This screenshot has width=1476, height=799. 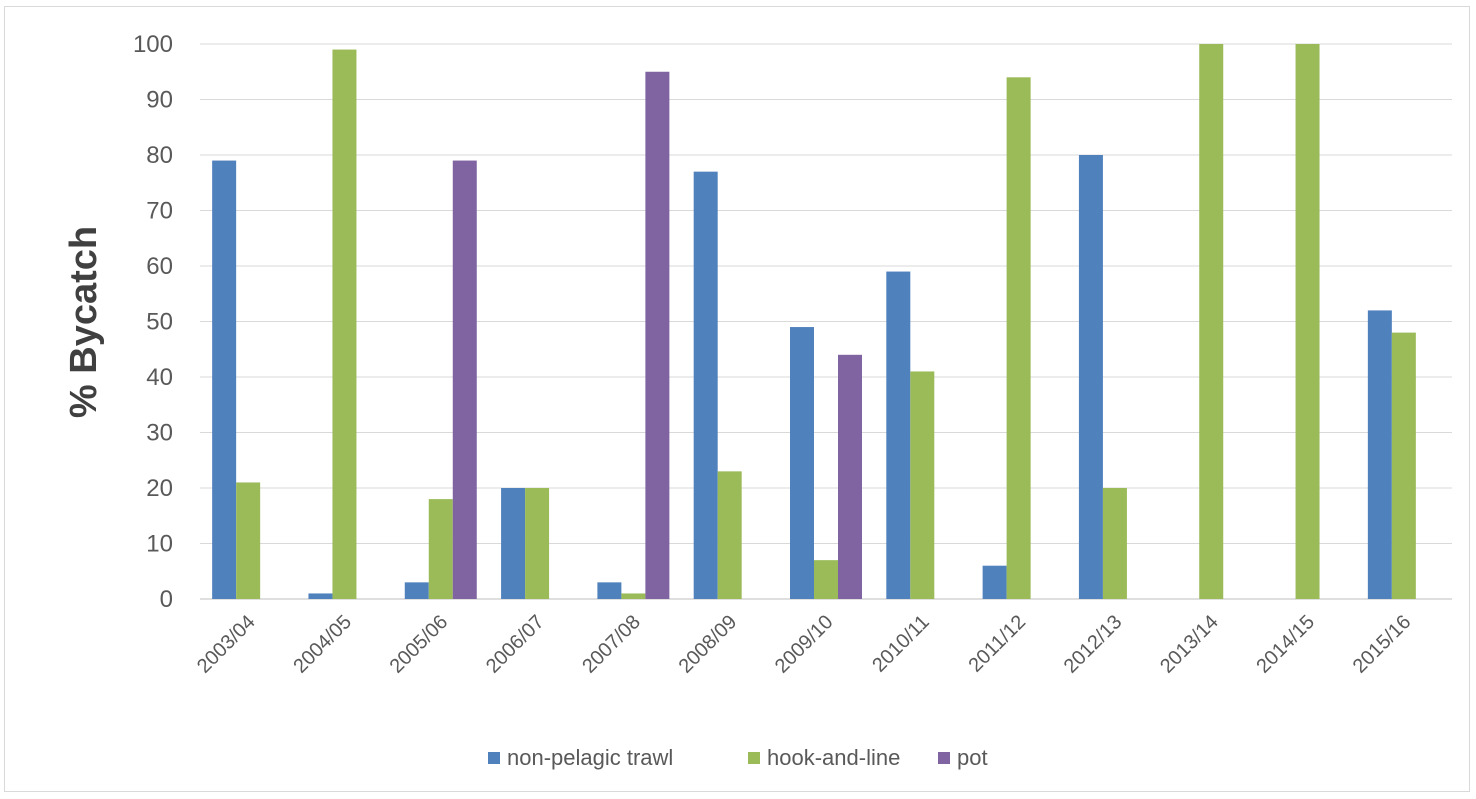 What do you see at coordinates (153, 44) in the screenshot?
I see `y-tick-label: 100` at bounding box center [153, 44].